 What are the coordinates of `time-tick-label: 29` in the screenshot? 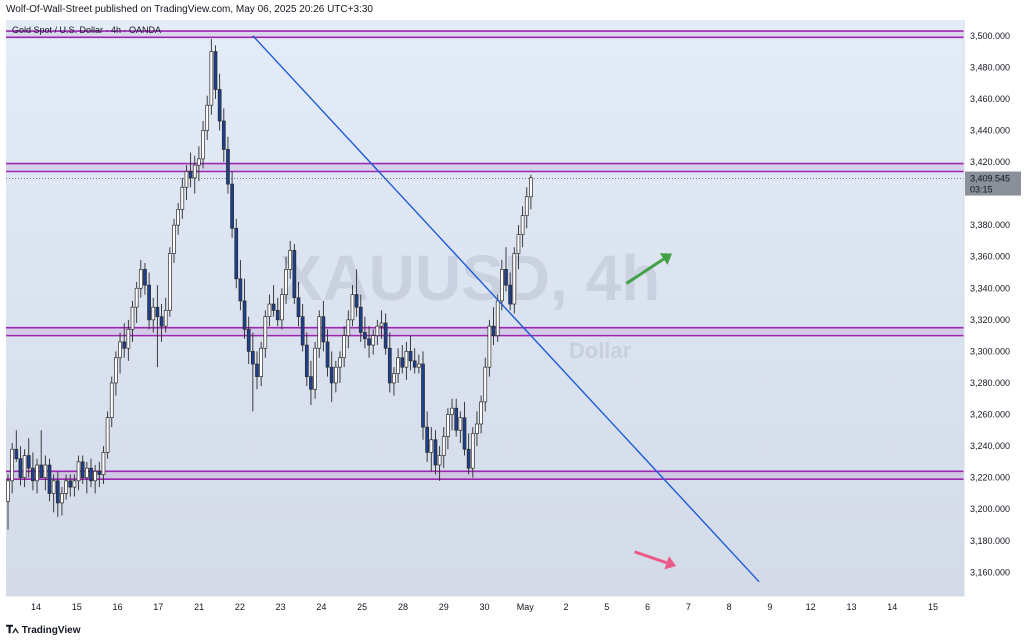 It's located at (444, 607).